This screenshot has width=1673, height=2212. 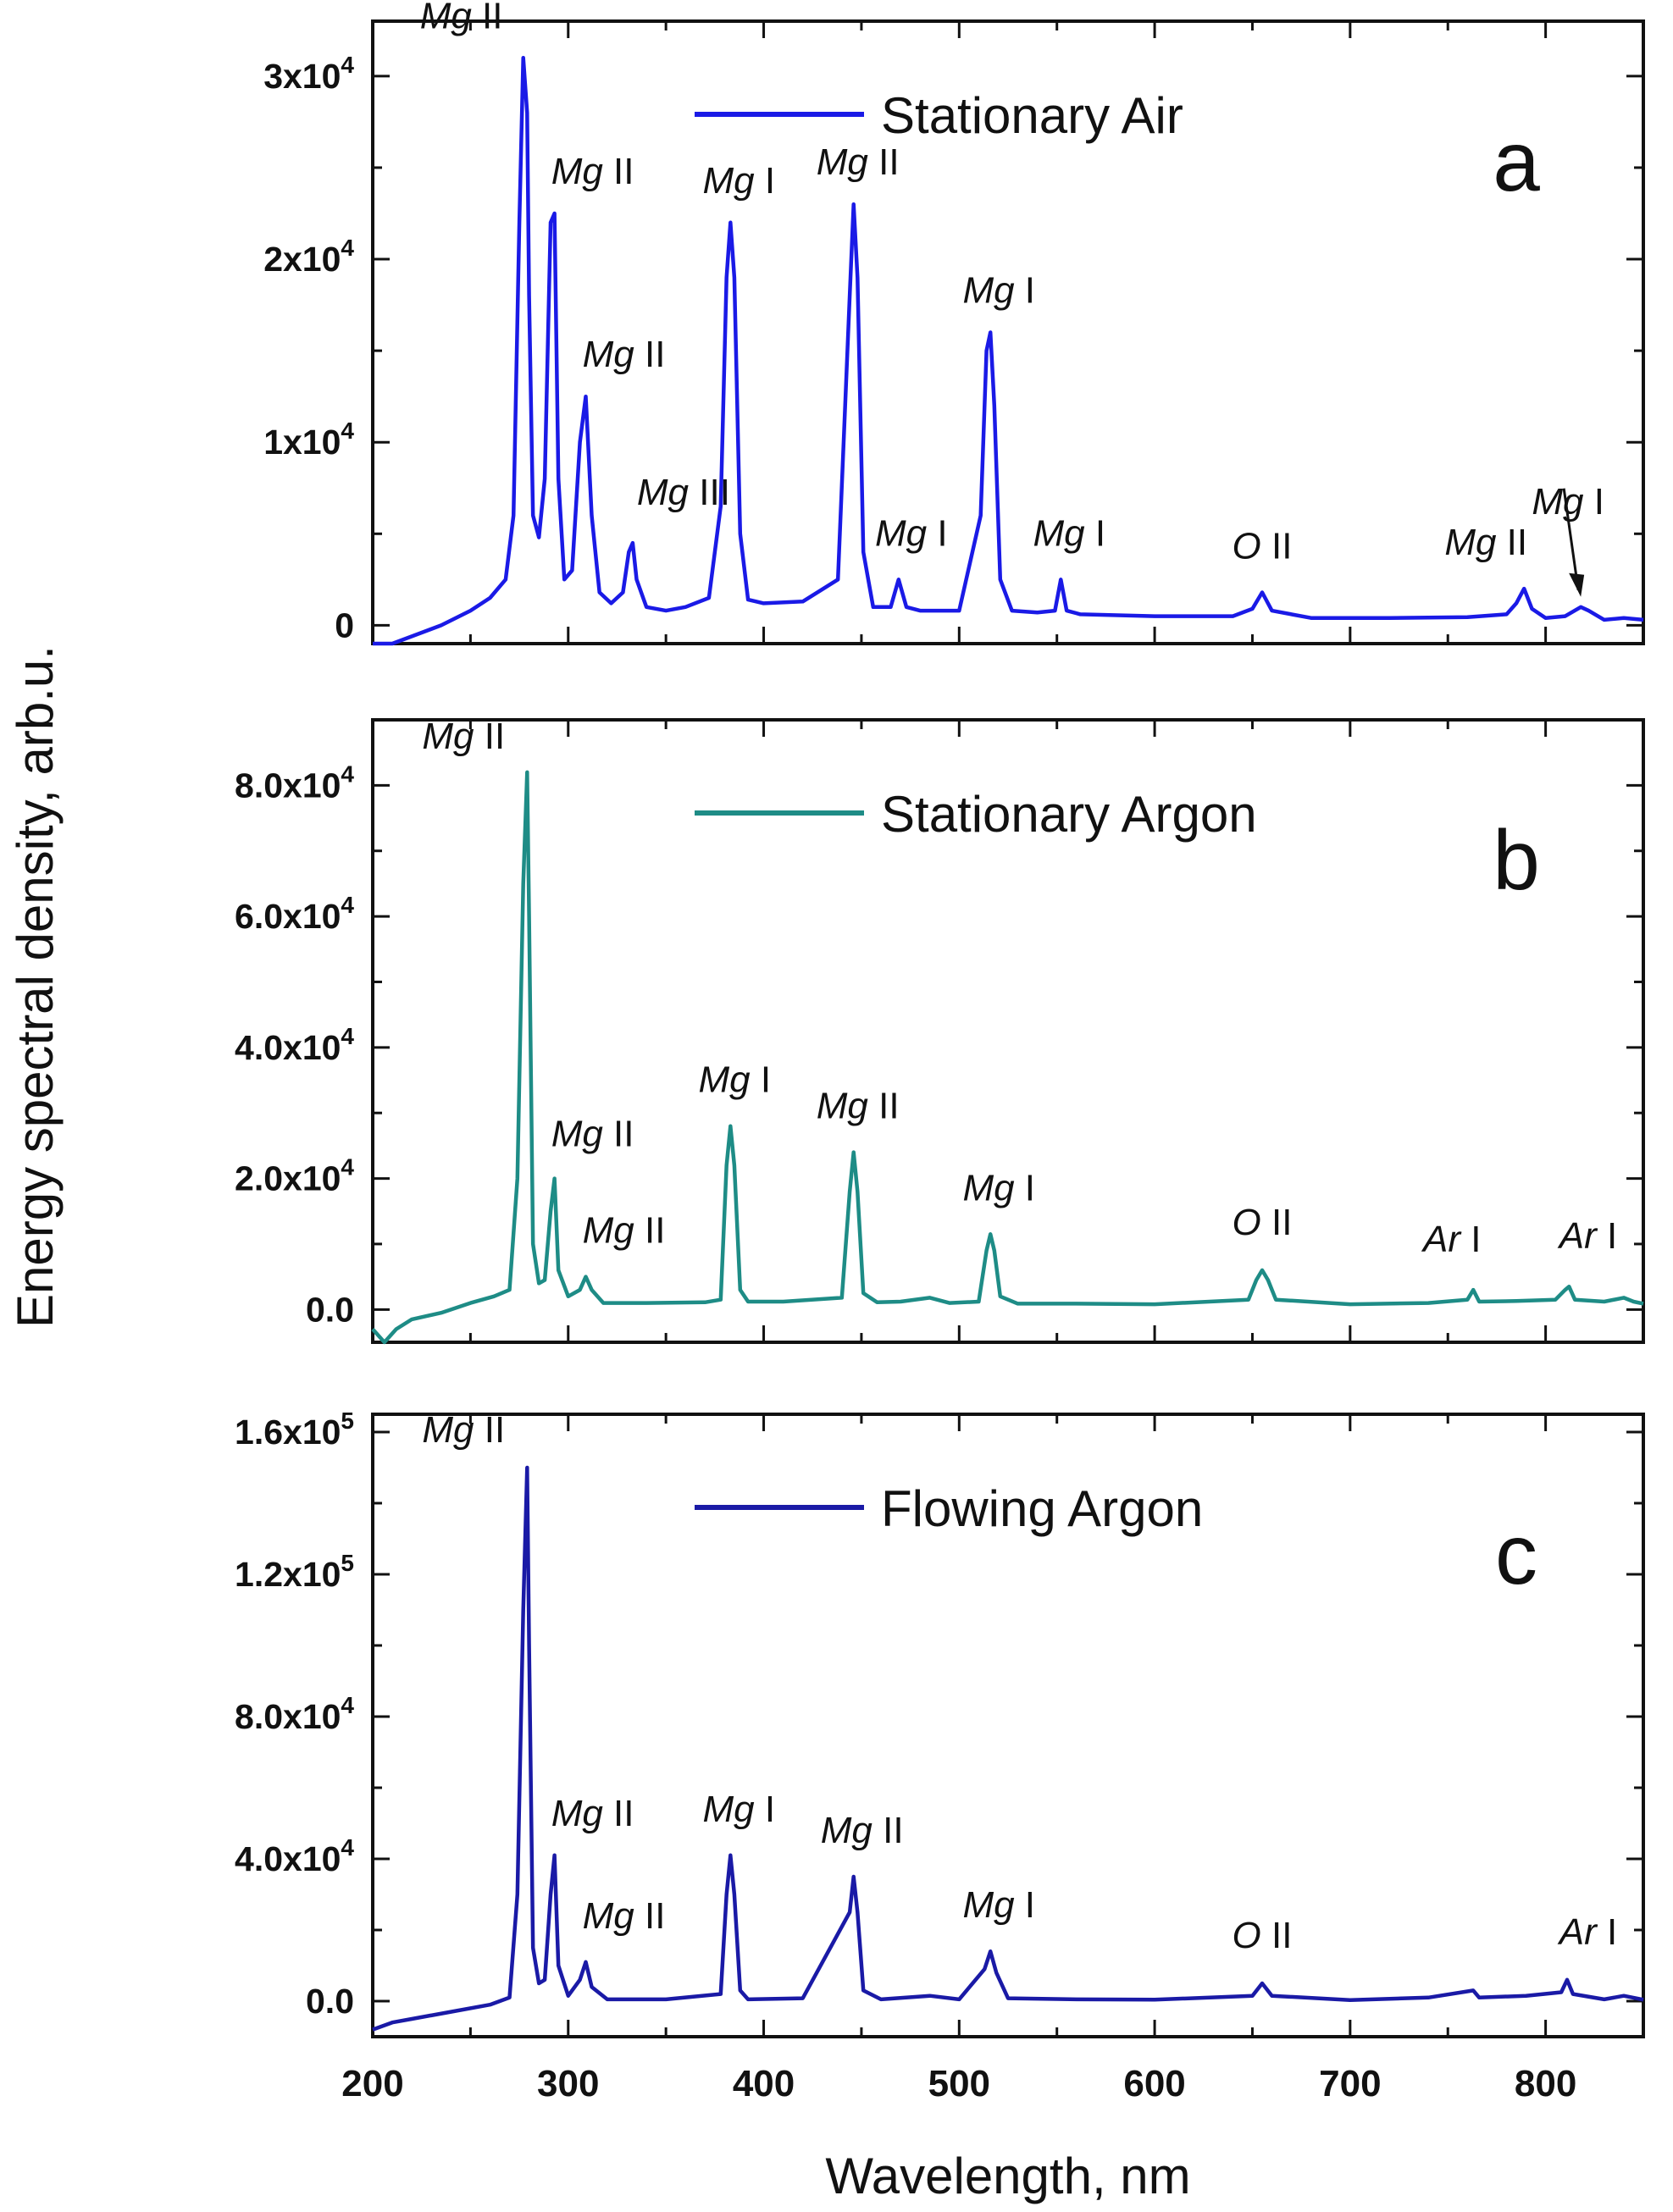 I want to click on y-axis-title: Energy spectral density, arb.u., so click(x=35, y=986).